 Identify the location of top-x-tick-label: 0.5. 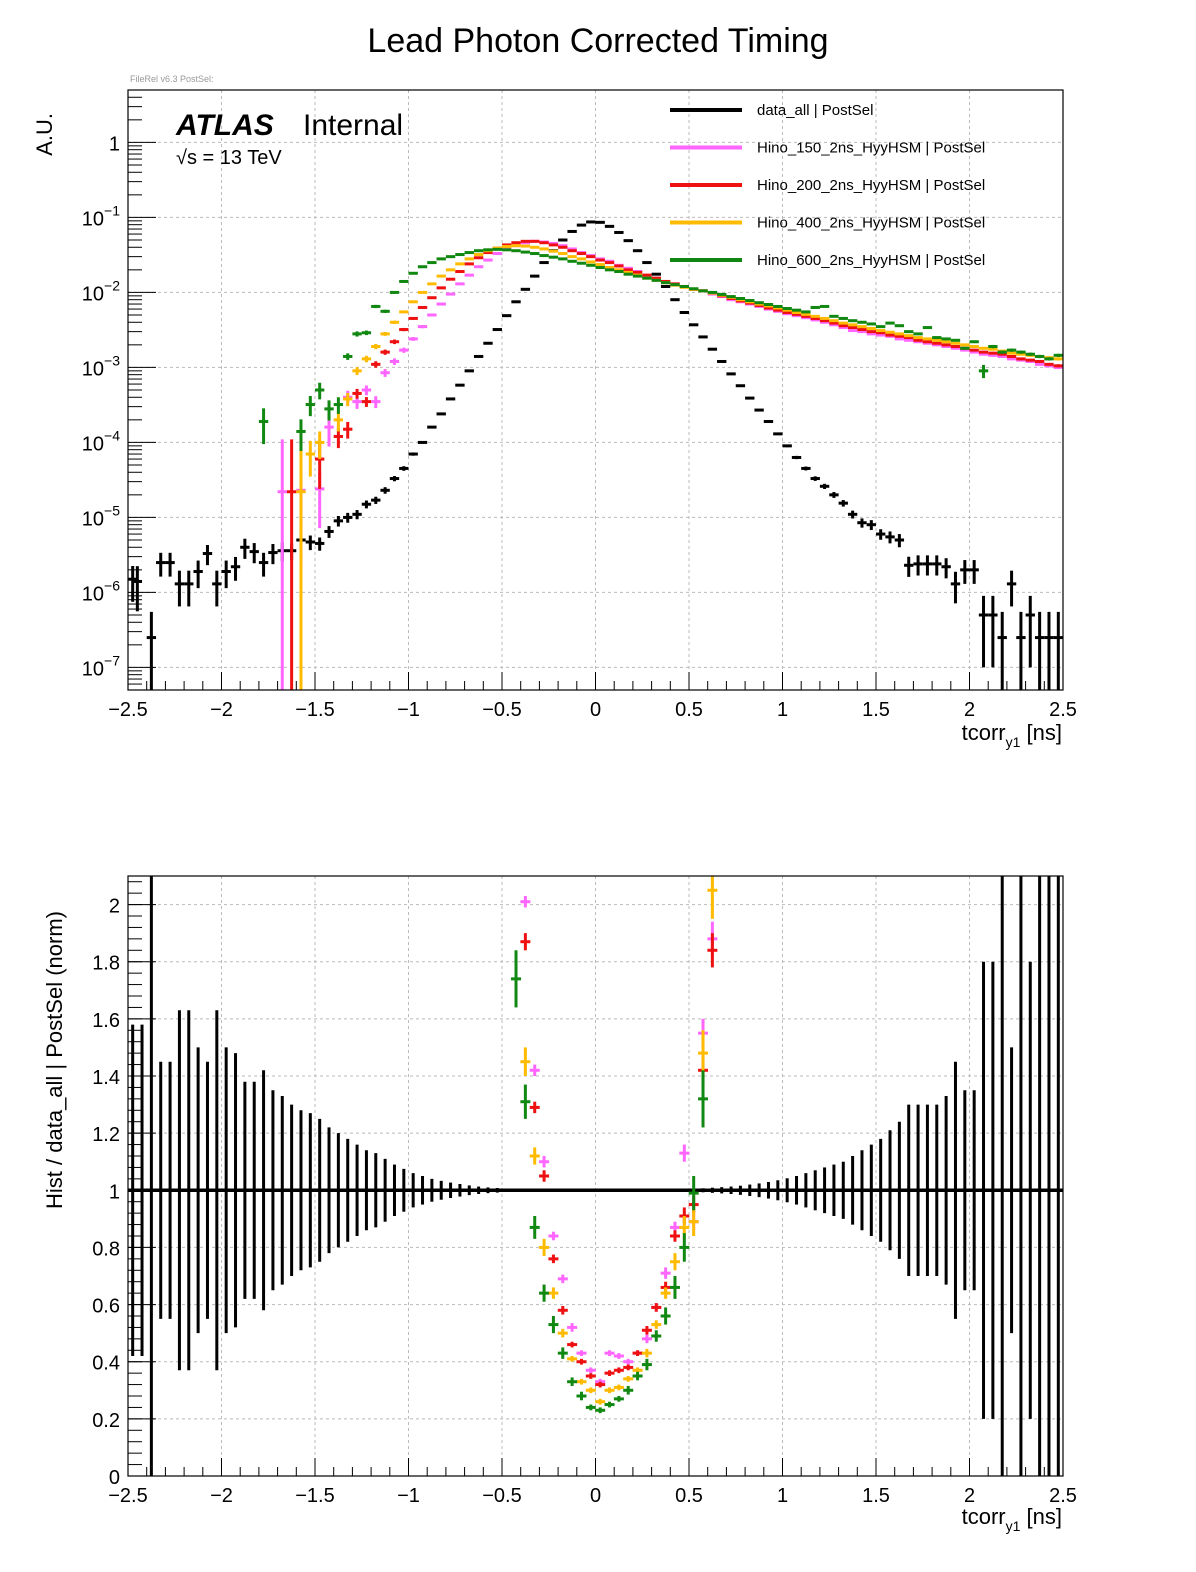
(689, 710).